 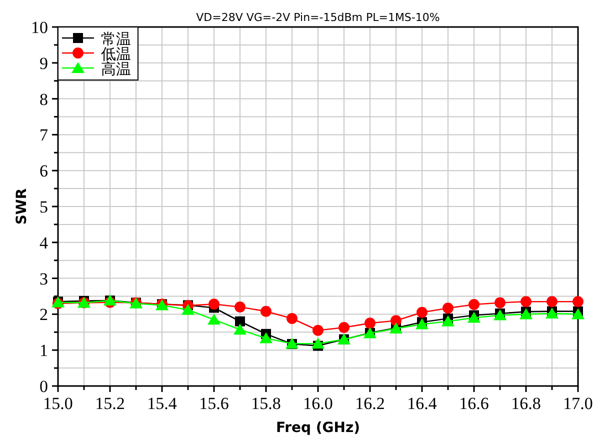 I want to click on x-tick-label: 16.6, so click(x=474, y=403).